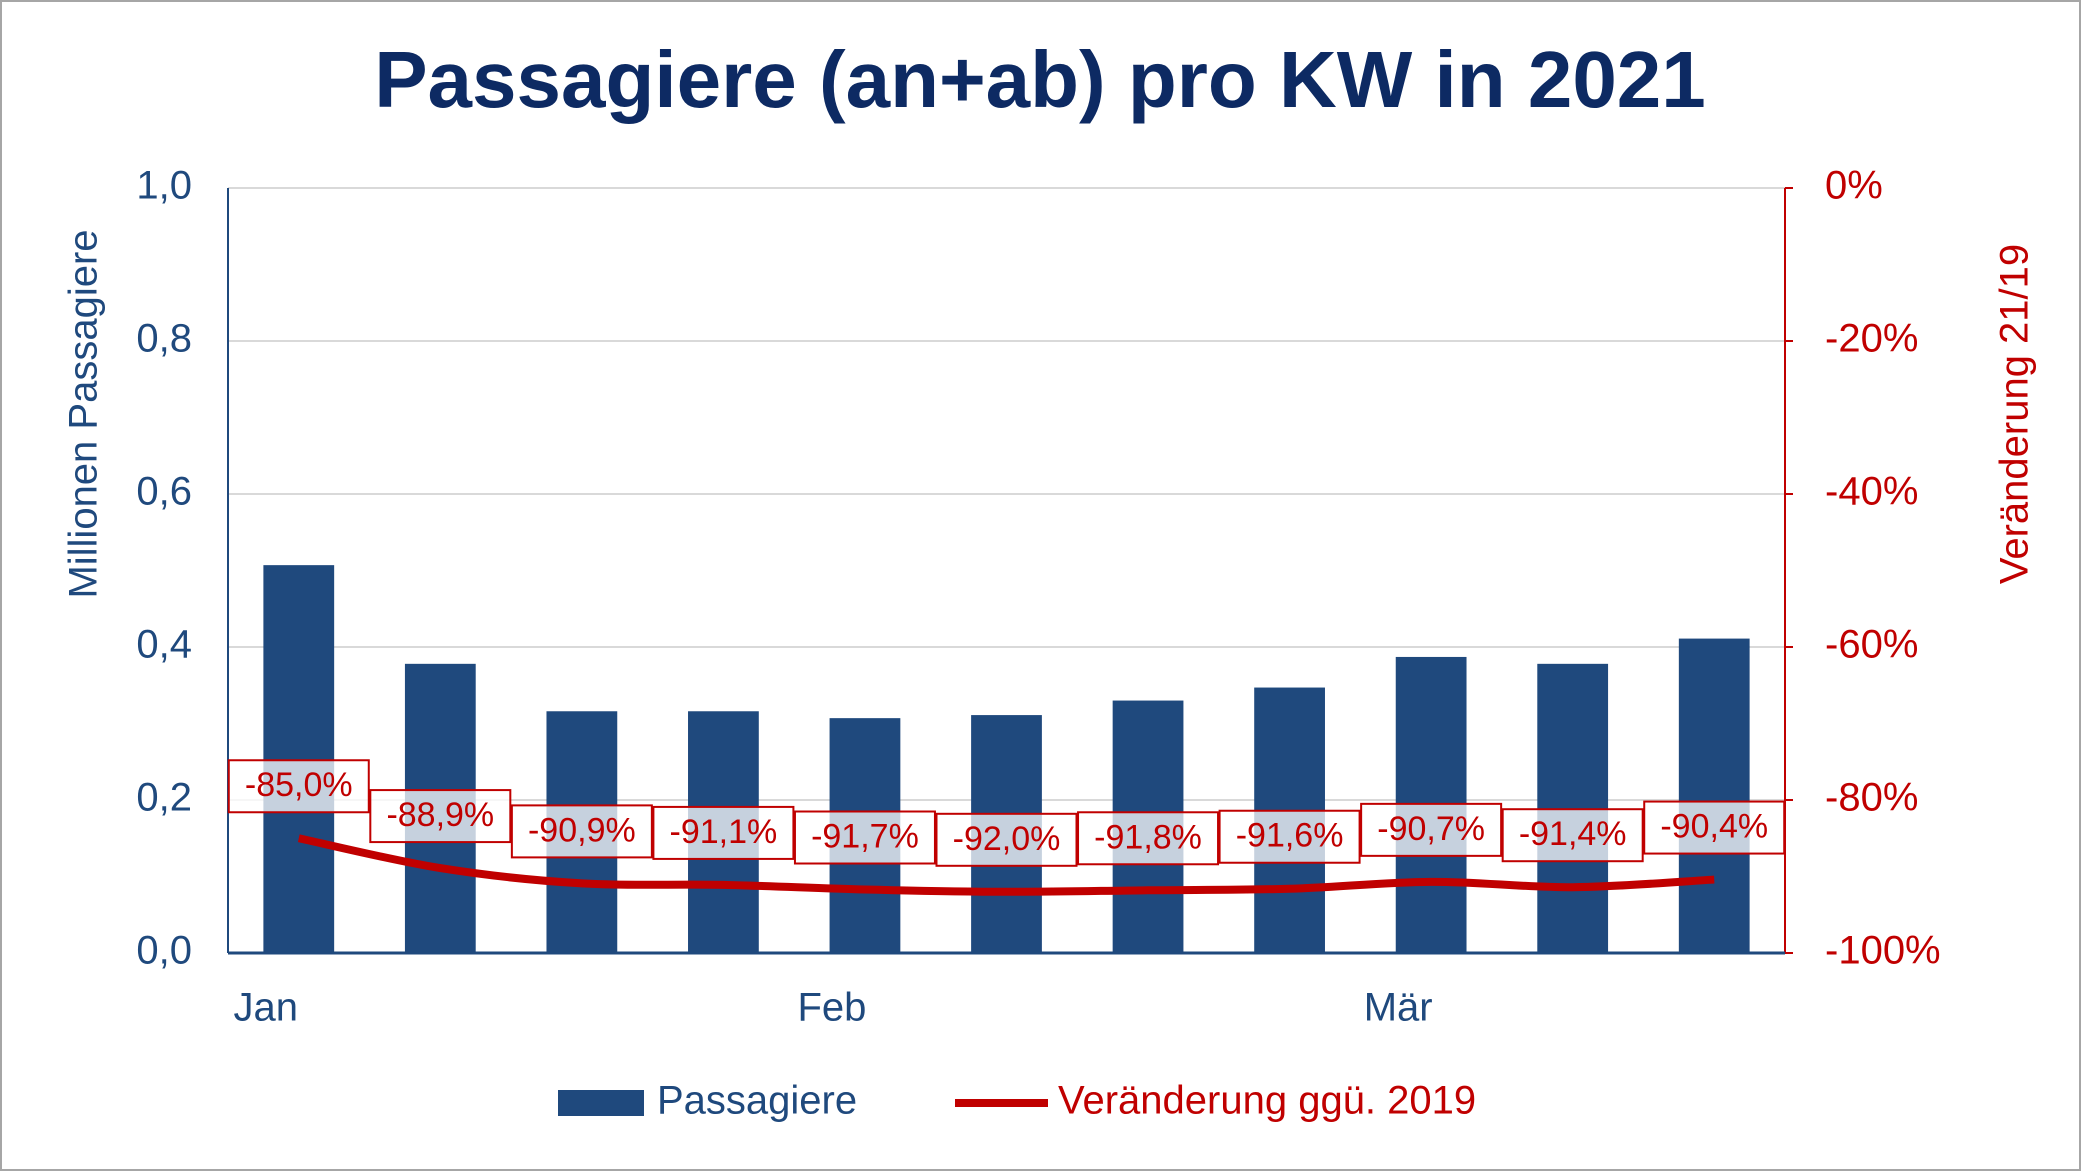 This screenshot has height=1171, width=2081. I want to click on data-label: -90,7%, so click(1431, 829).